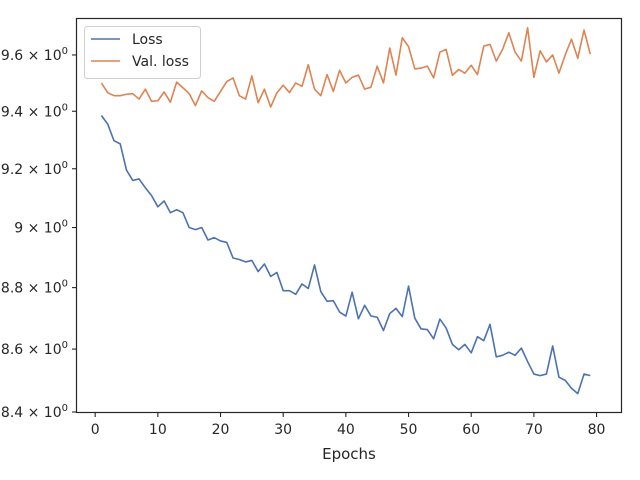 The width and height of the screenshot is (640, 480). Describe the element at coordinates (349, 454) in the screenshot. I see `x-axis-label: Epochs` at that location.